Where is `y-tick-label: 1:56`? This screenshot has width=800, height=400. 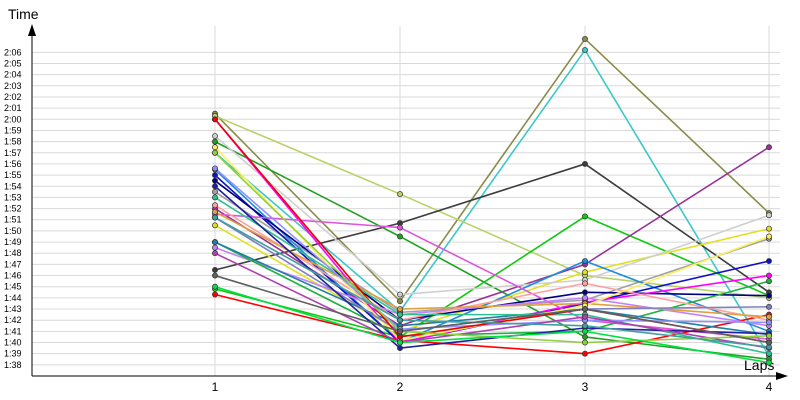
y-tick-label: 1:56 is located at coordinates (13, 164).